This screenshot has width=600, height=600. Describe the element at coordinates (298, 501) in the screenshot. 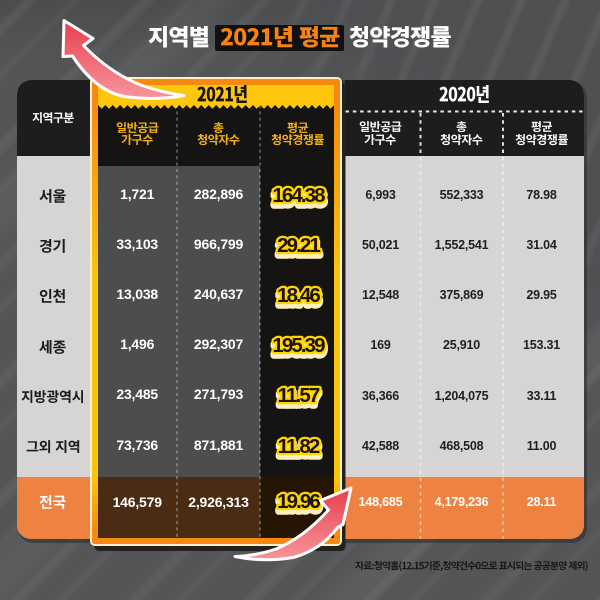

I see `svg-text: 19.96` at that location.